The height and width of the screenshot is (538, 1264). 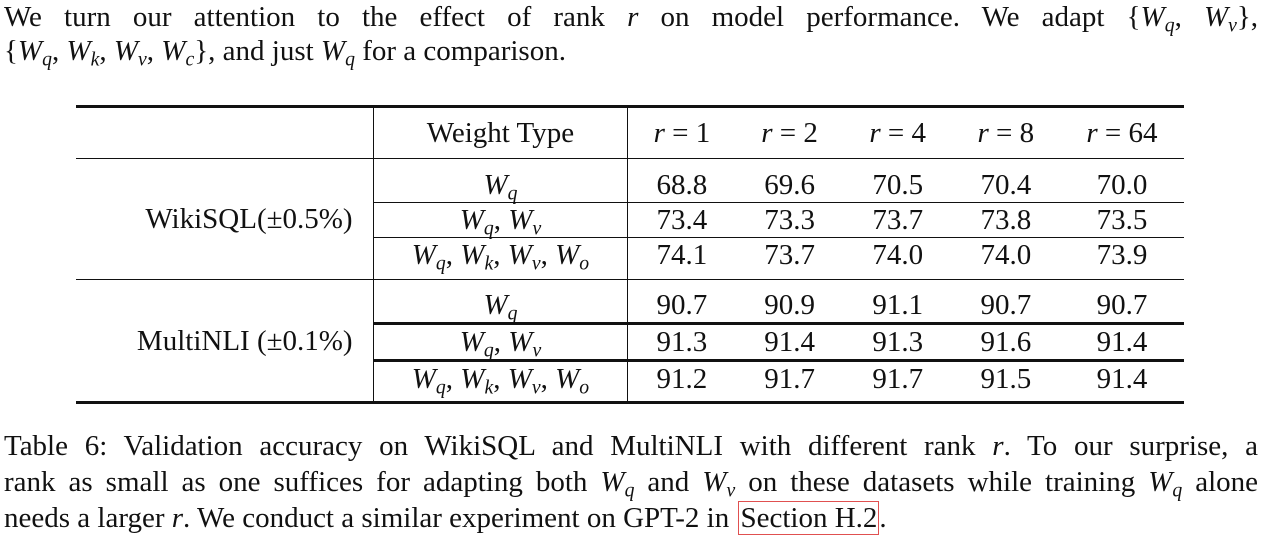 What do you see at coordinates (1121, 220) in the screenshot?
I see `accuracy-cell: 73.5` at bounding box center [1121, 220].